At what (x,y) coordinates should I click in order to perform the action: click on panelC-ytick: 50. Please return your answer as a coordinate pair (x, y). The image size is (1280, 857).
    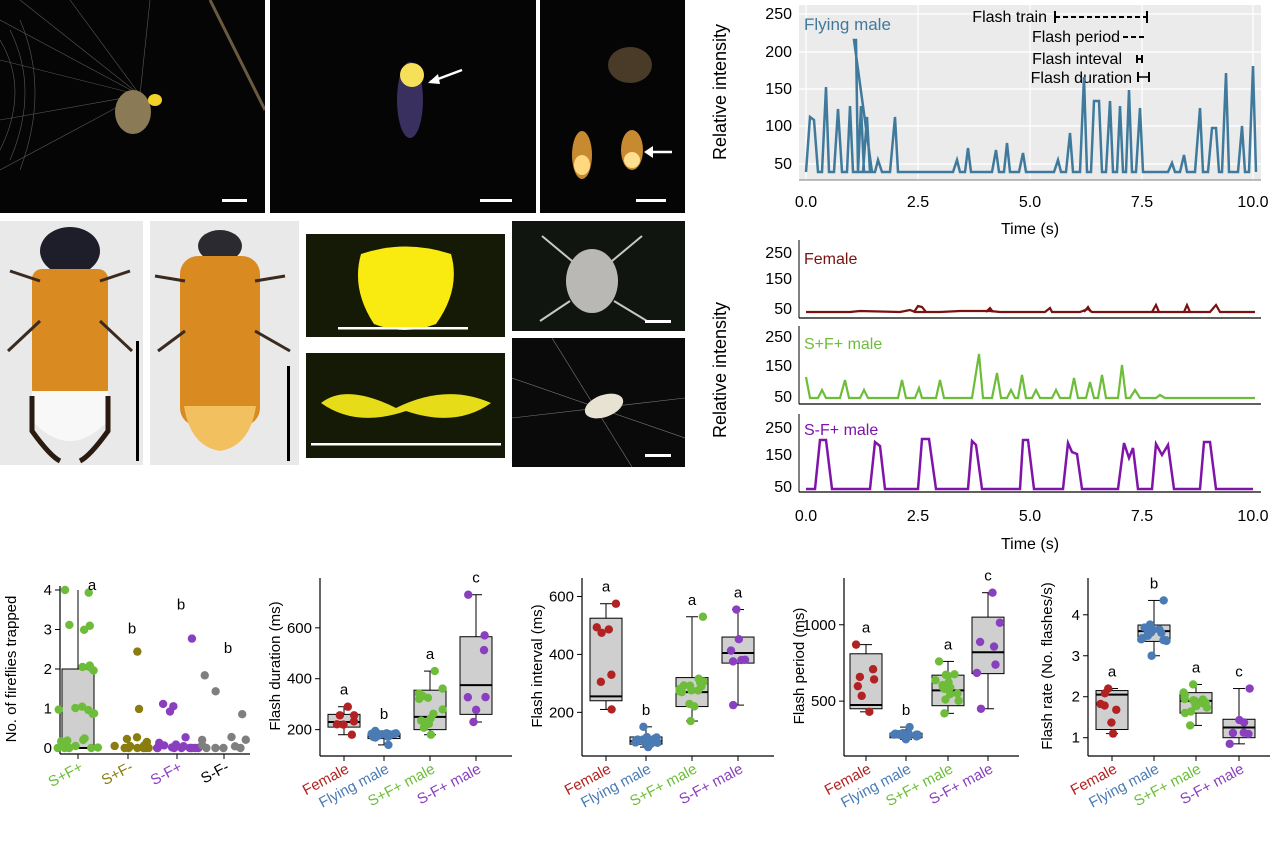
    Looking at the image, I should click on (783, 397).